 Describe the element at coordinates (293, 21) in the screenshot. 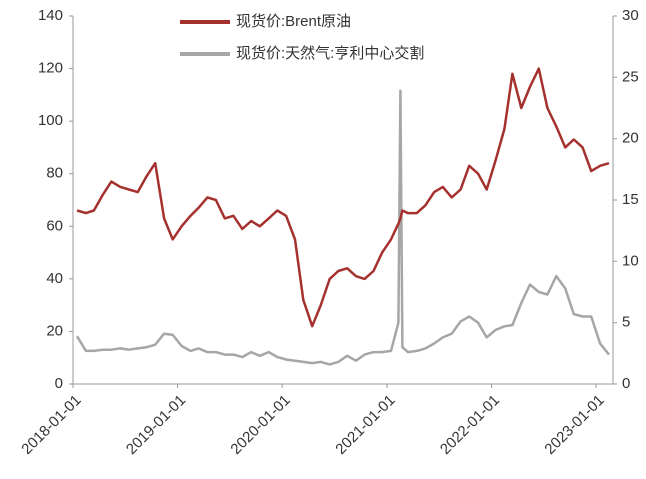

I see `legend-label: 现货价:Brent原油` at that location.